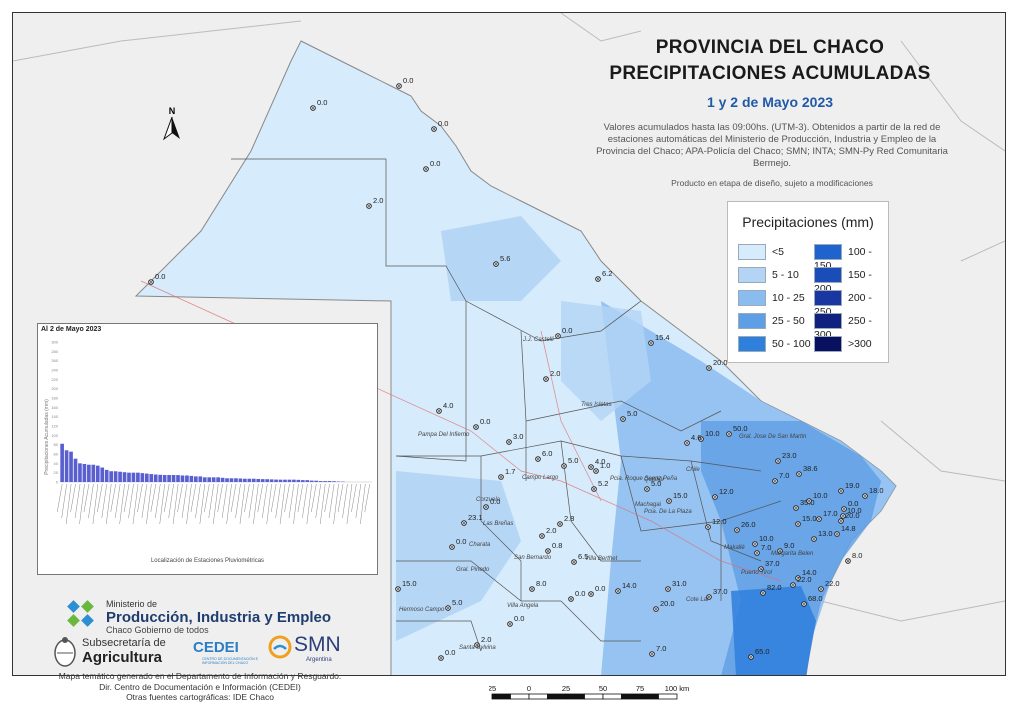 This screenshot has height=724, width=1024. Describe the element at coordinates (789, 455) in the screenshot. I see `station-value: 23.0` at that location.